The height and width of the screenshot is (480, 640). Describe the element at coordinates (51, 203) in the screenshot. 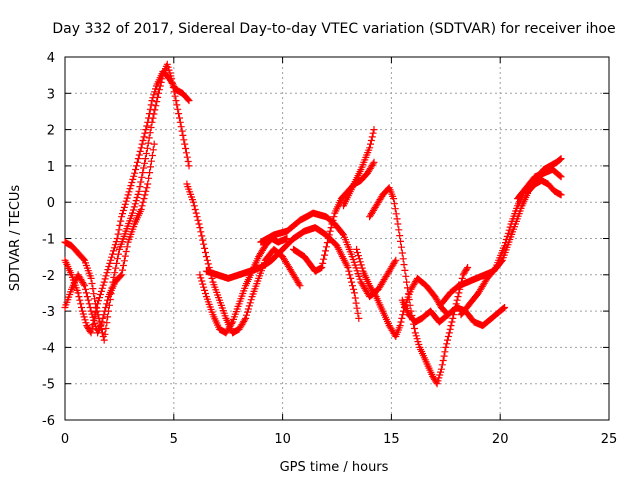

I see `y-tick-label: 0` at that location.